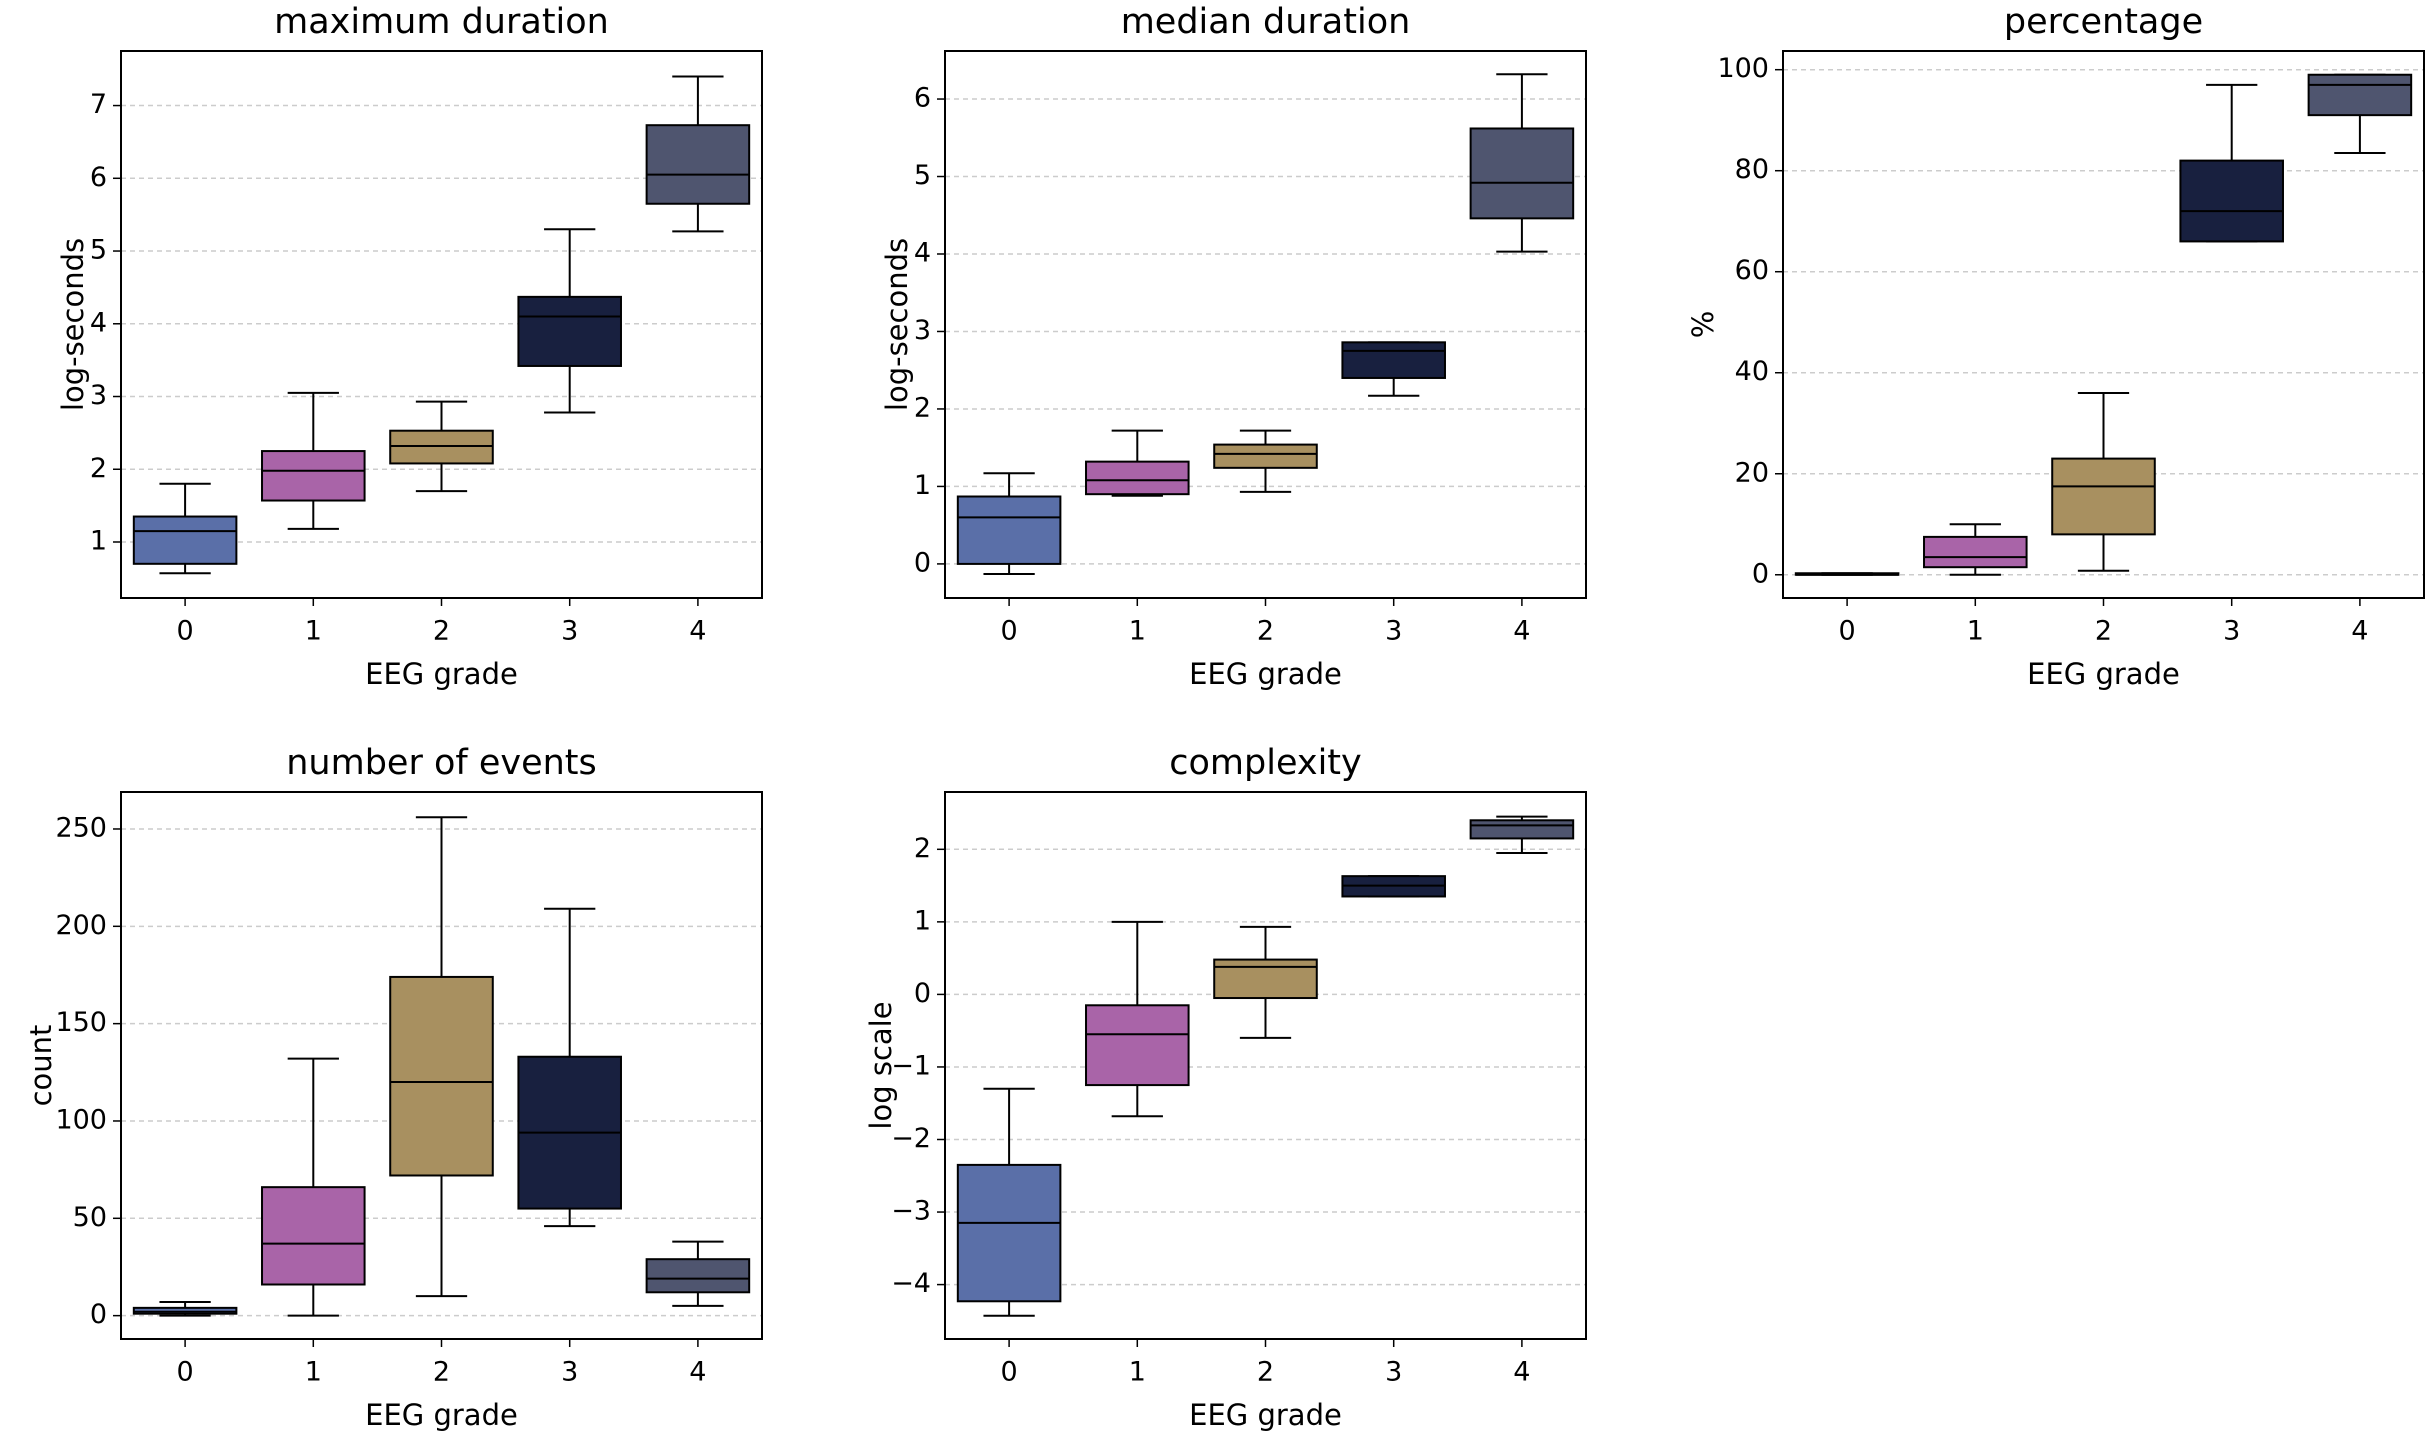 The image size is (2433, 1435). I want to click on y-tick-label: 7, so click(98, 104).